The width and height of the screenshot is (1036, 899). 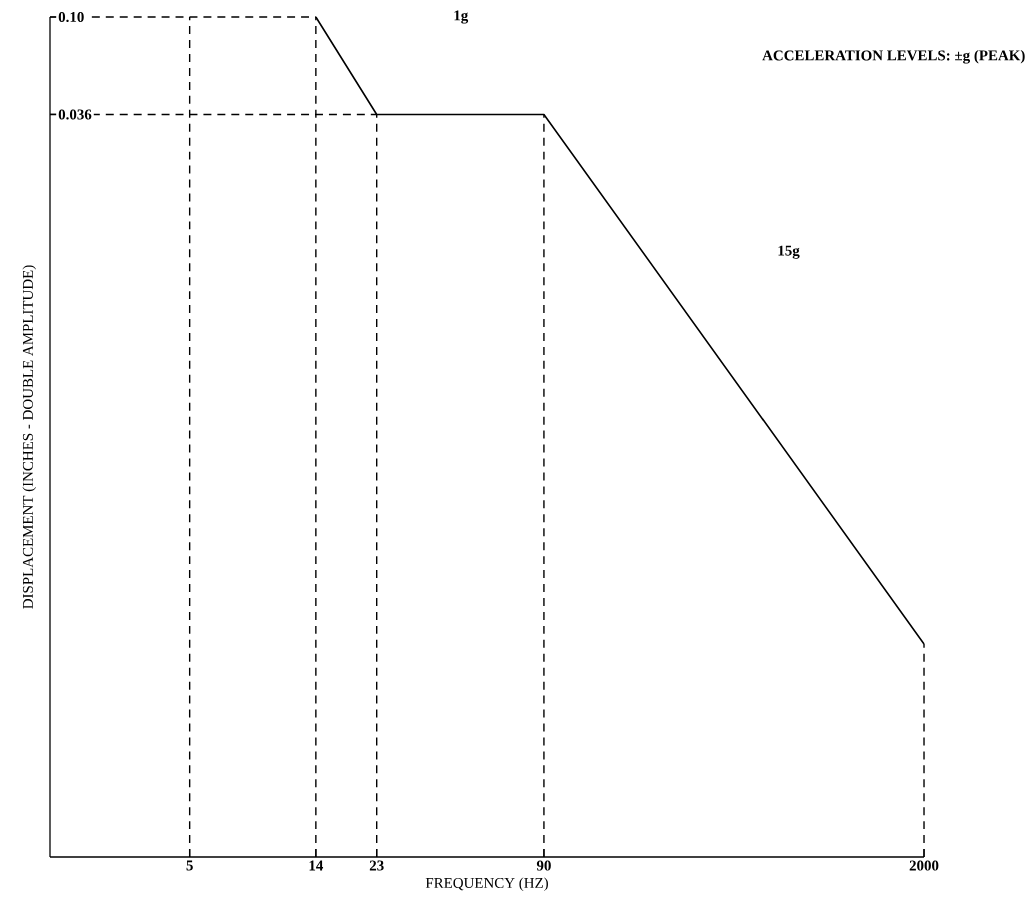 What do you see at coordinates (924, 865) in the screenshot?
I see `x-tick-label: 2000` at bounding box center [924, 865].